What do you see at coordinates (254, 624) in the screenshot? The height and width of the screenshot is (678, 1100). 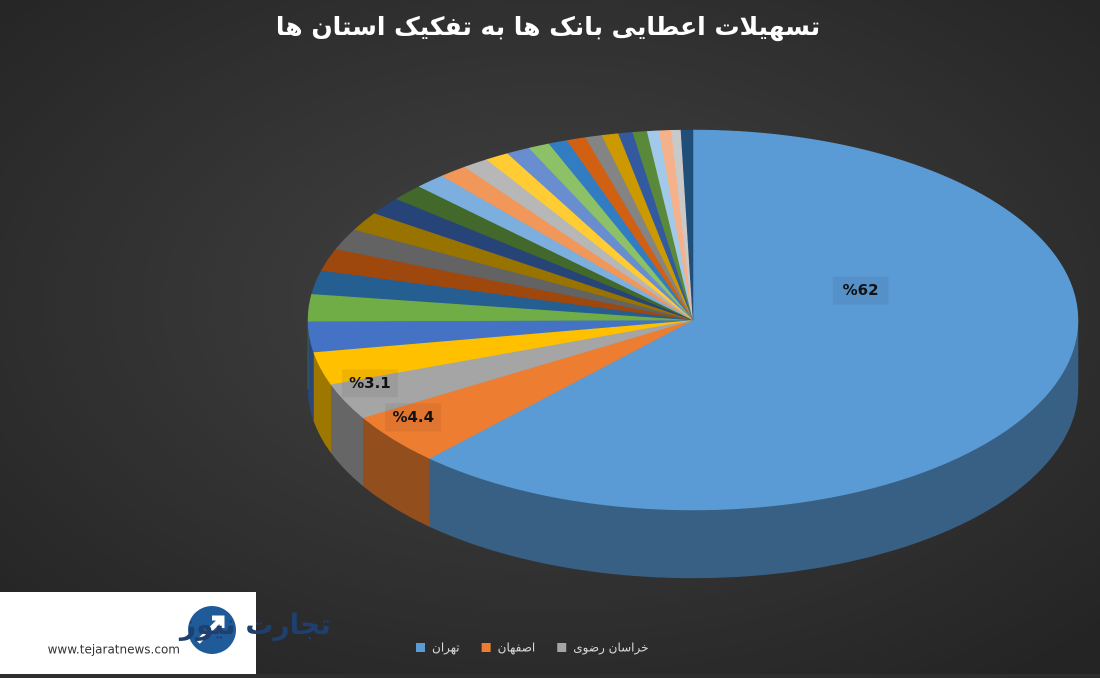 I see `logo-name: تجارت نیوز` at bounding box center [254, 624].